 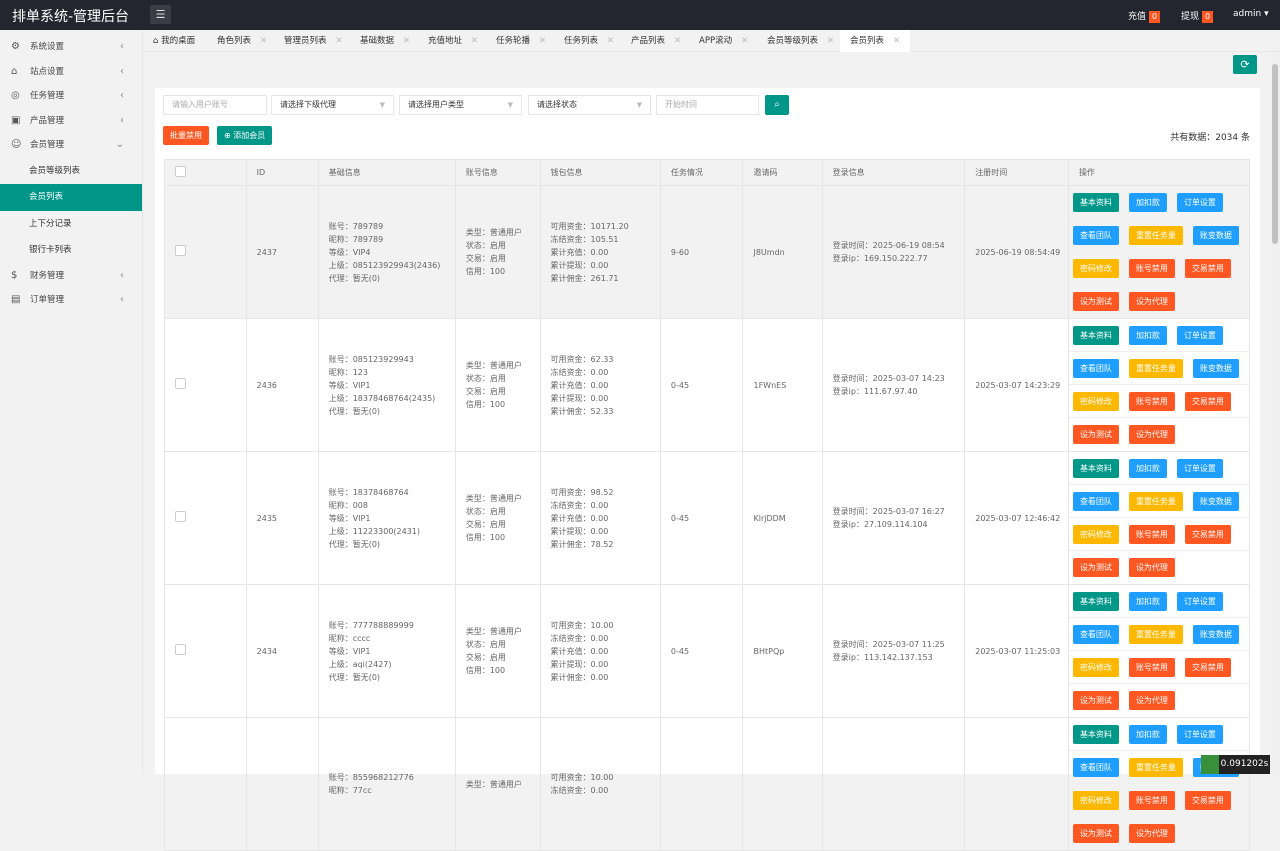 What do you see at coordinates (169, 41) in the screenshot?
I see `tab-0: ⌂ 我的桌面` at bounding box center [169, 41].